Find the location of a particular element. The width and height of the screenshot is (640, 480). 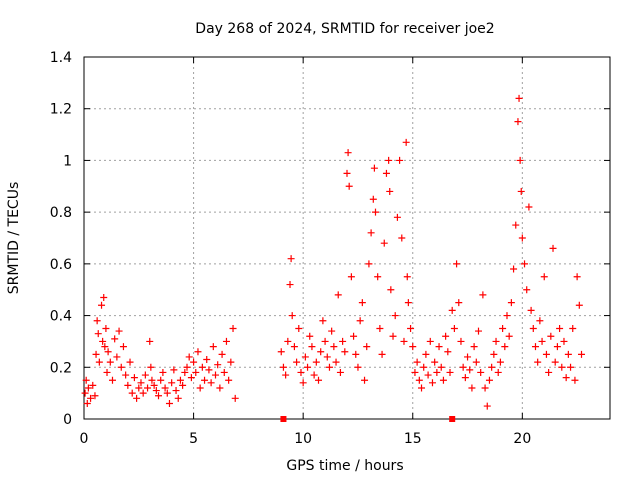

x-tick-label: 15 is located at coordinates (413, 439).